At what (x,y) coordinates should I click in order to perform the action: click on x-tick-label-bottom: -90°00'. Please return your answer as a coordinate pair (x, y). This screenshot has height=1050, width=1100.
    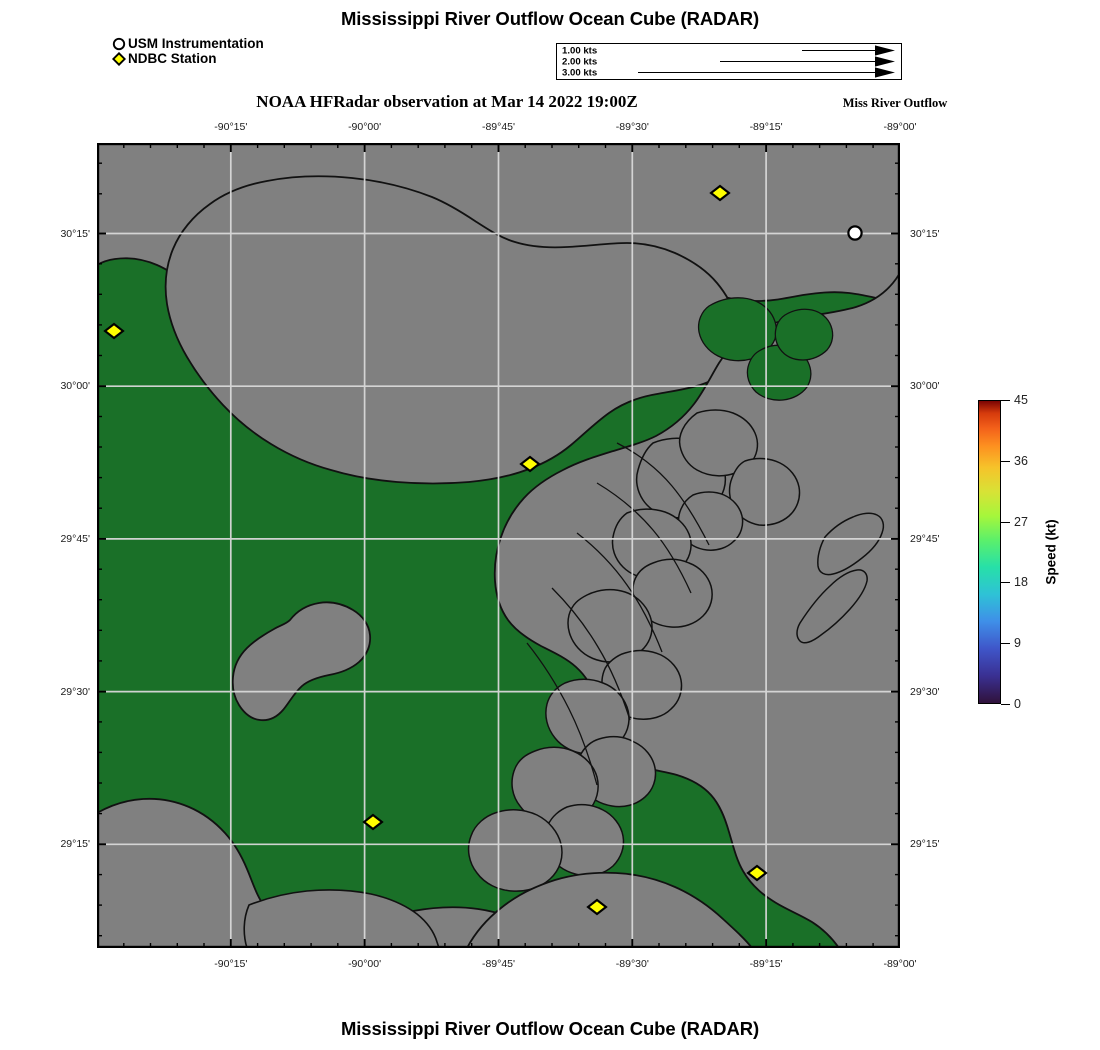
    Looking at the image, I should click on (365, 964).